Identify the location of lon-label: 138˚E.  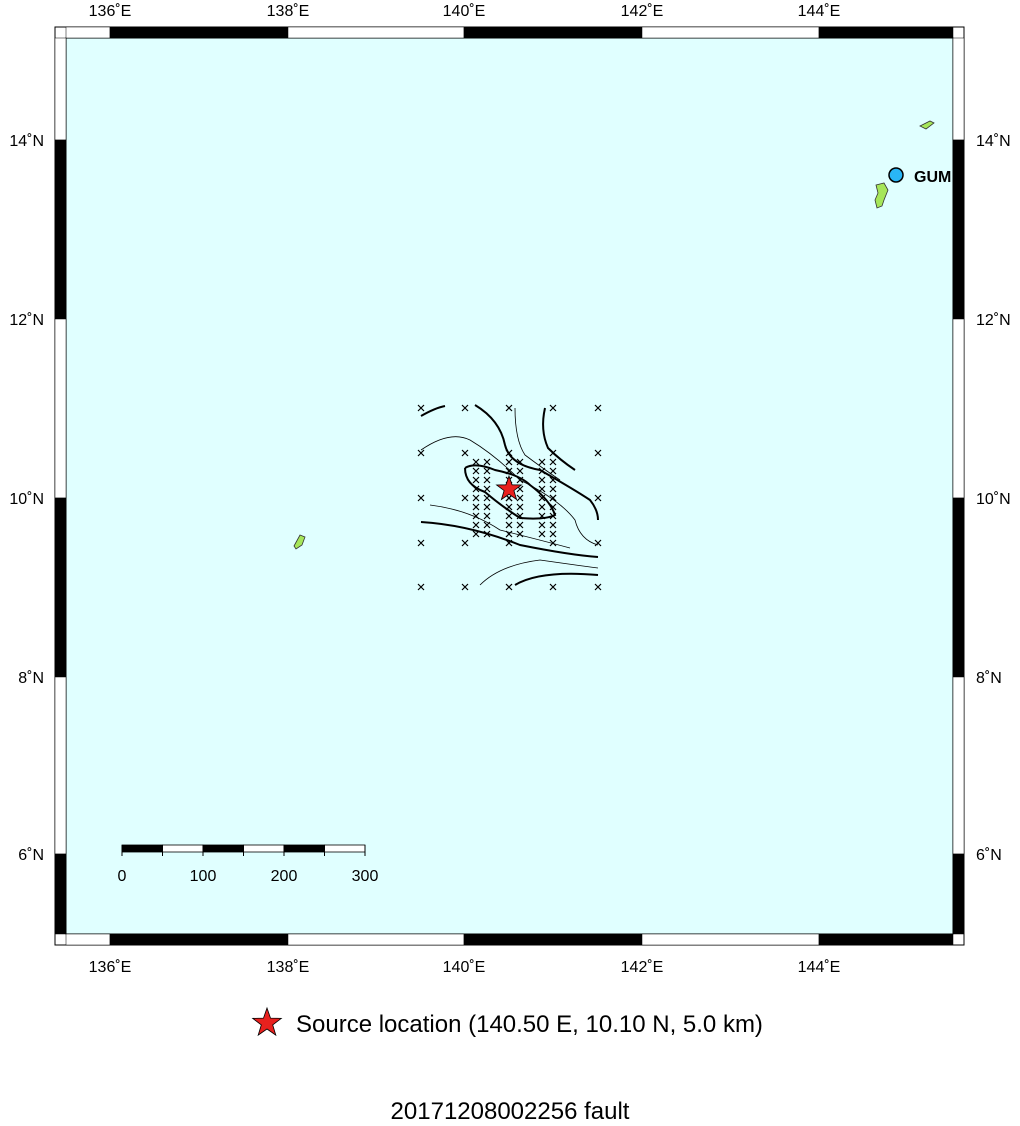
(288, 11).